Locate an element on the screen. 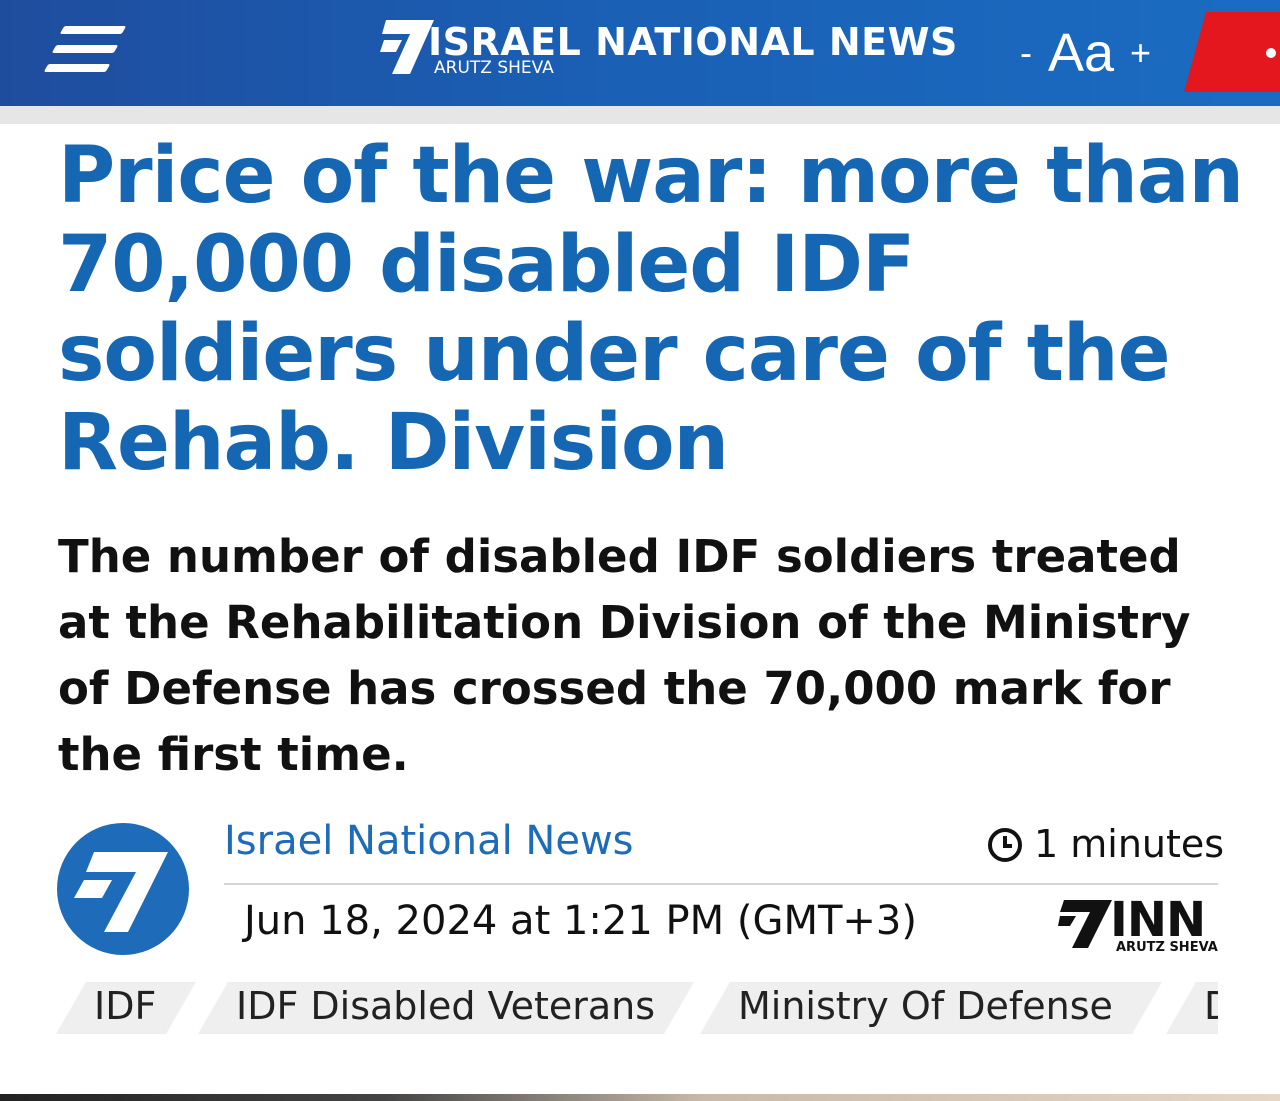  tag-idf-disabled-veterans: IDF Disabled Veterans is located at coordinates (446, 1008).